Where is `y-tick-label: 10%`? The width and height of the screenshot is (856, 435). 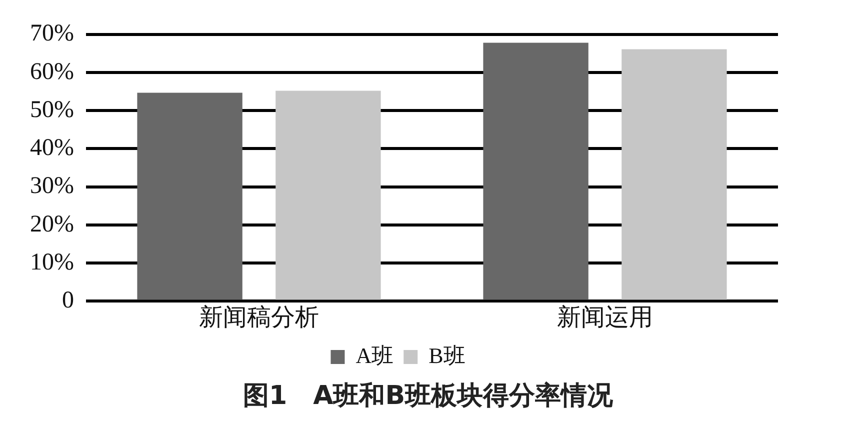
y-tick-label: 10% is located at coordinates (52, 262).